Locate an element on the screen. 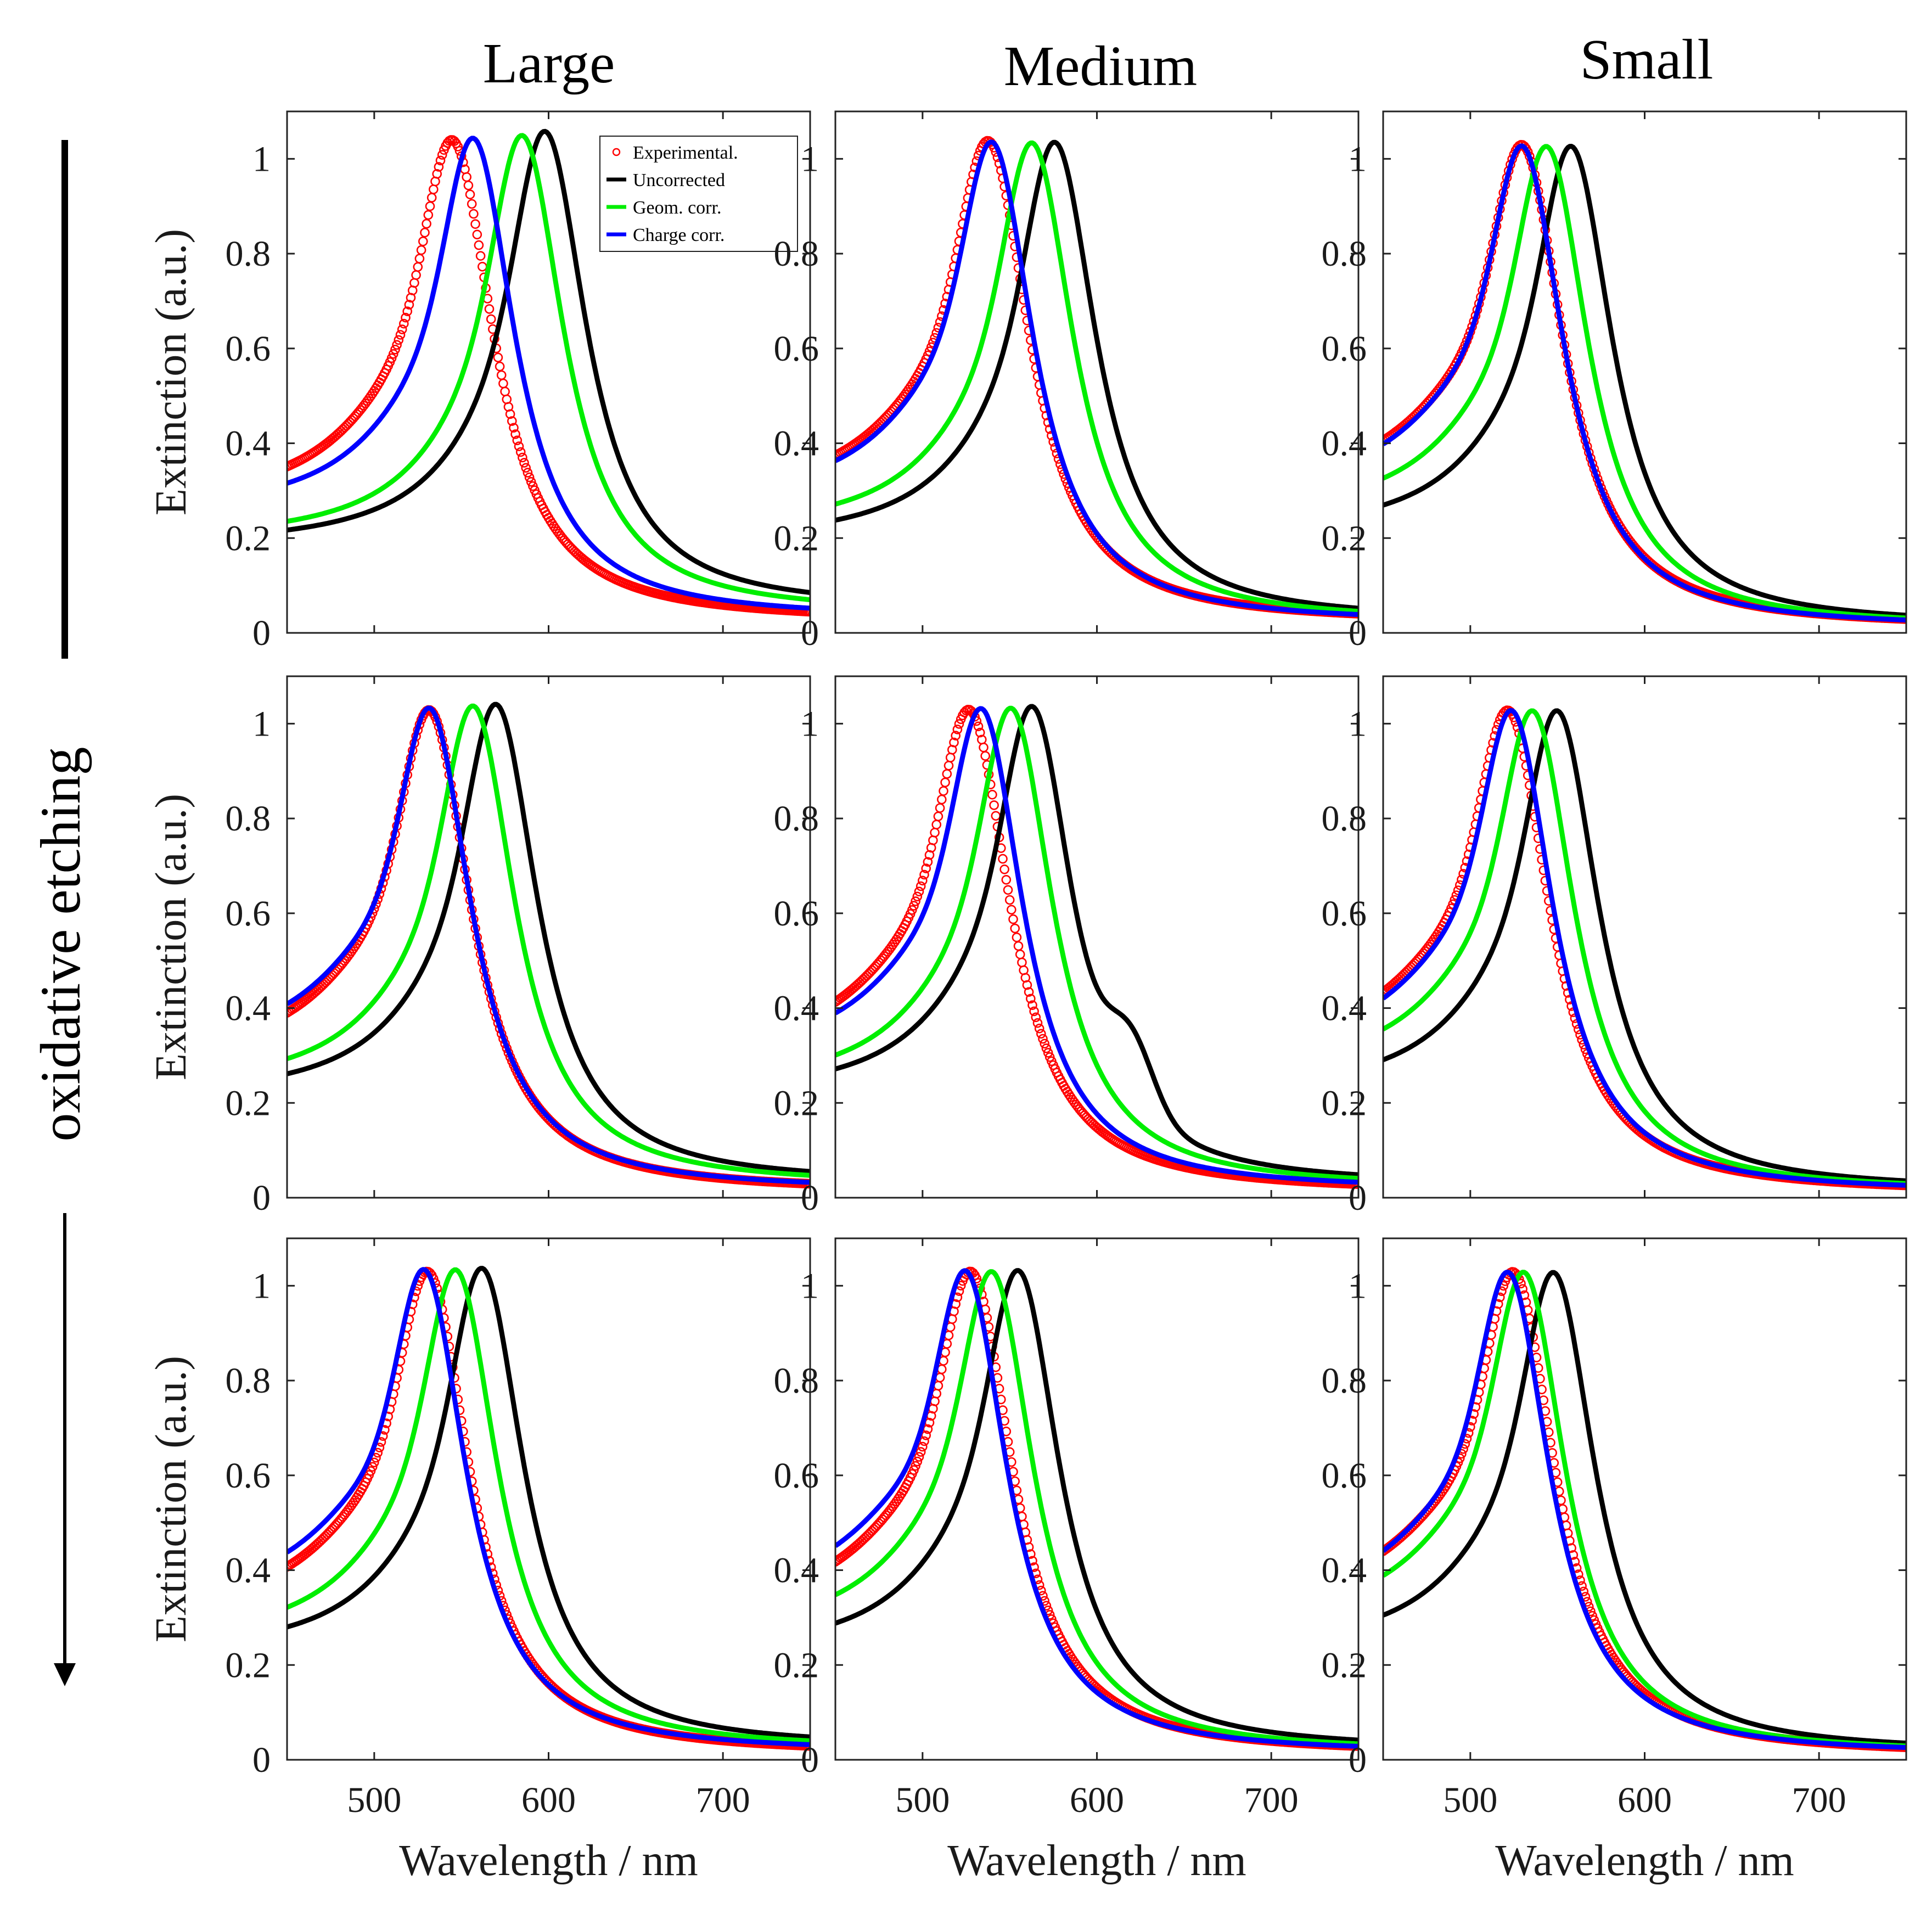 The height and width of the screenshot is (1908, 1932). x-tick-label: 600 is located at coordinates (1097, 1800).